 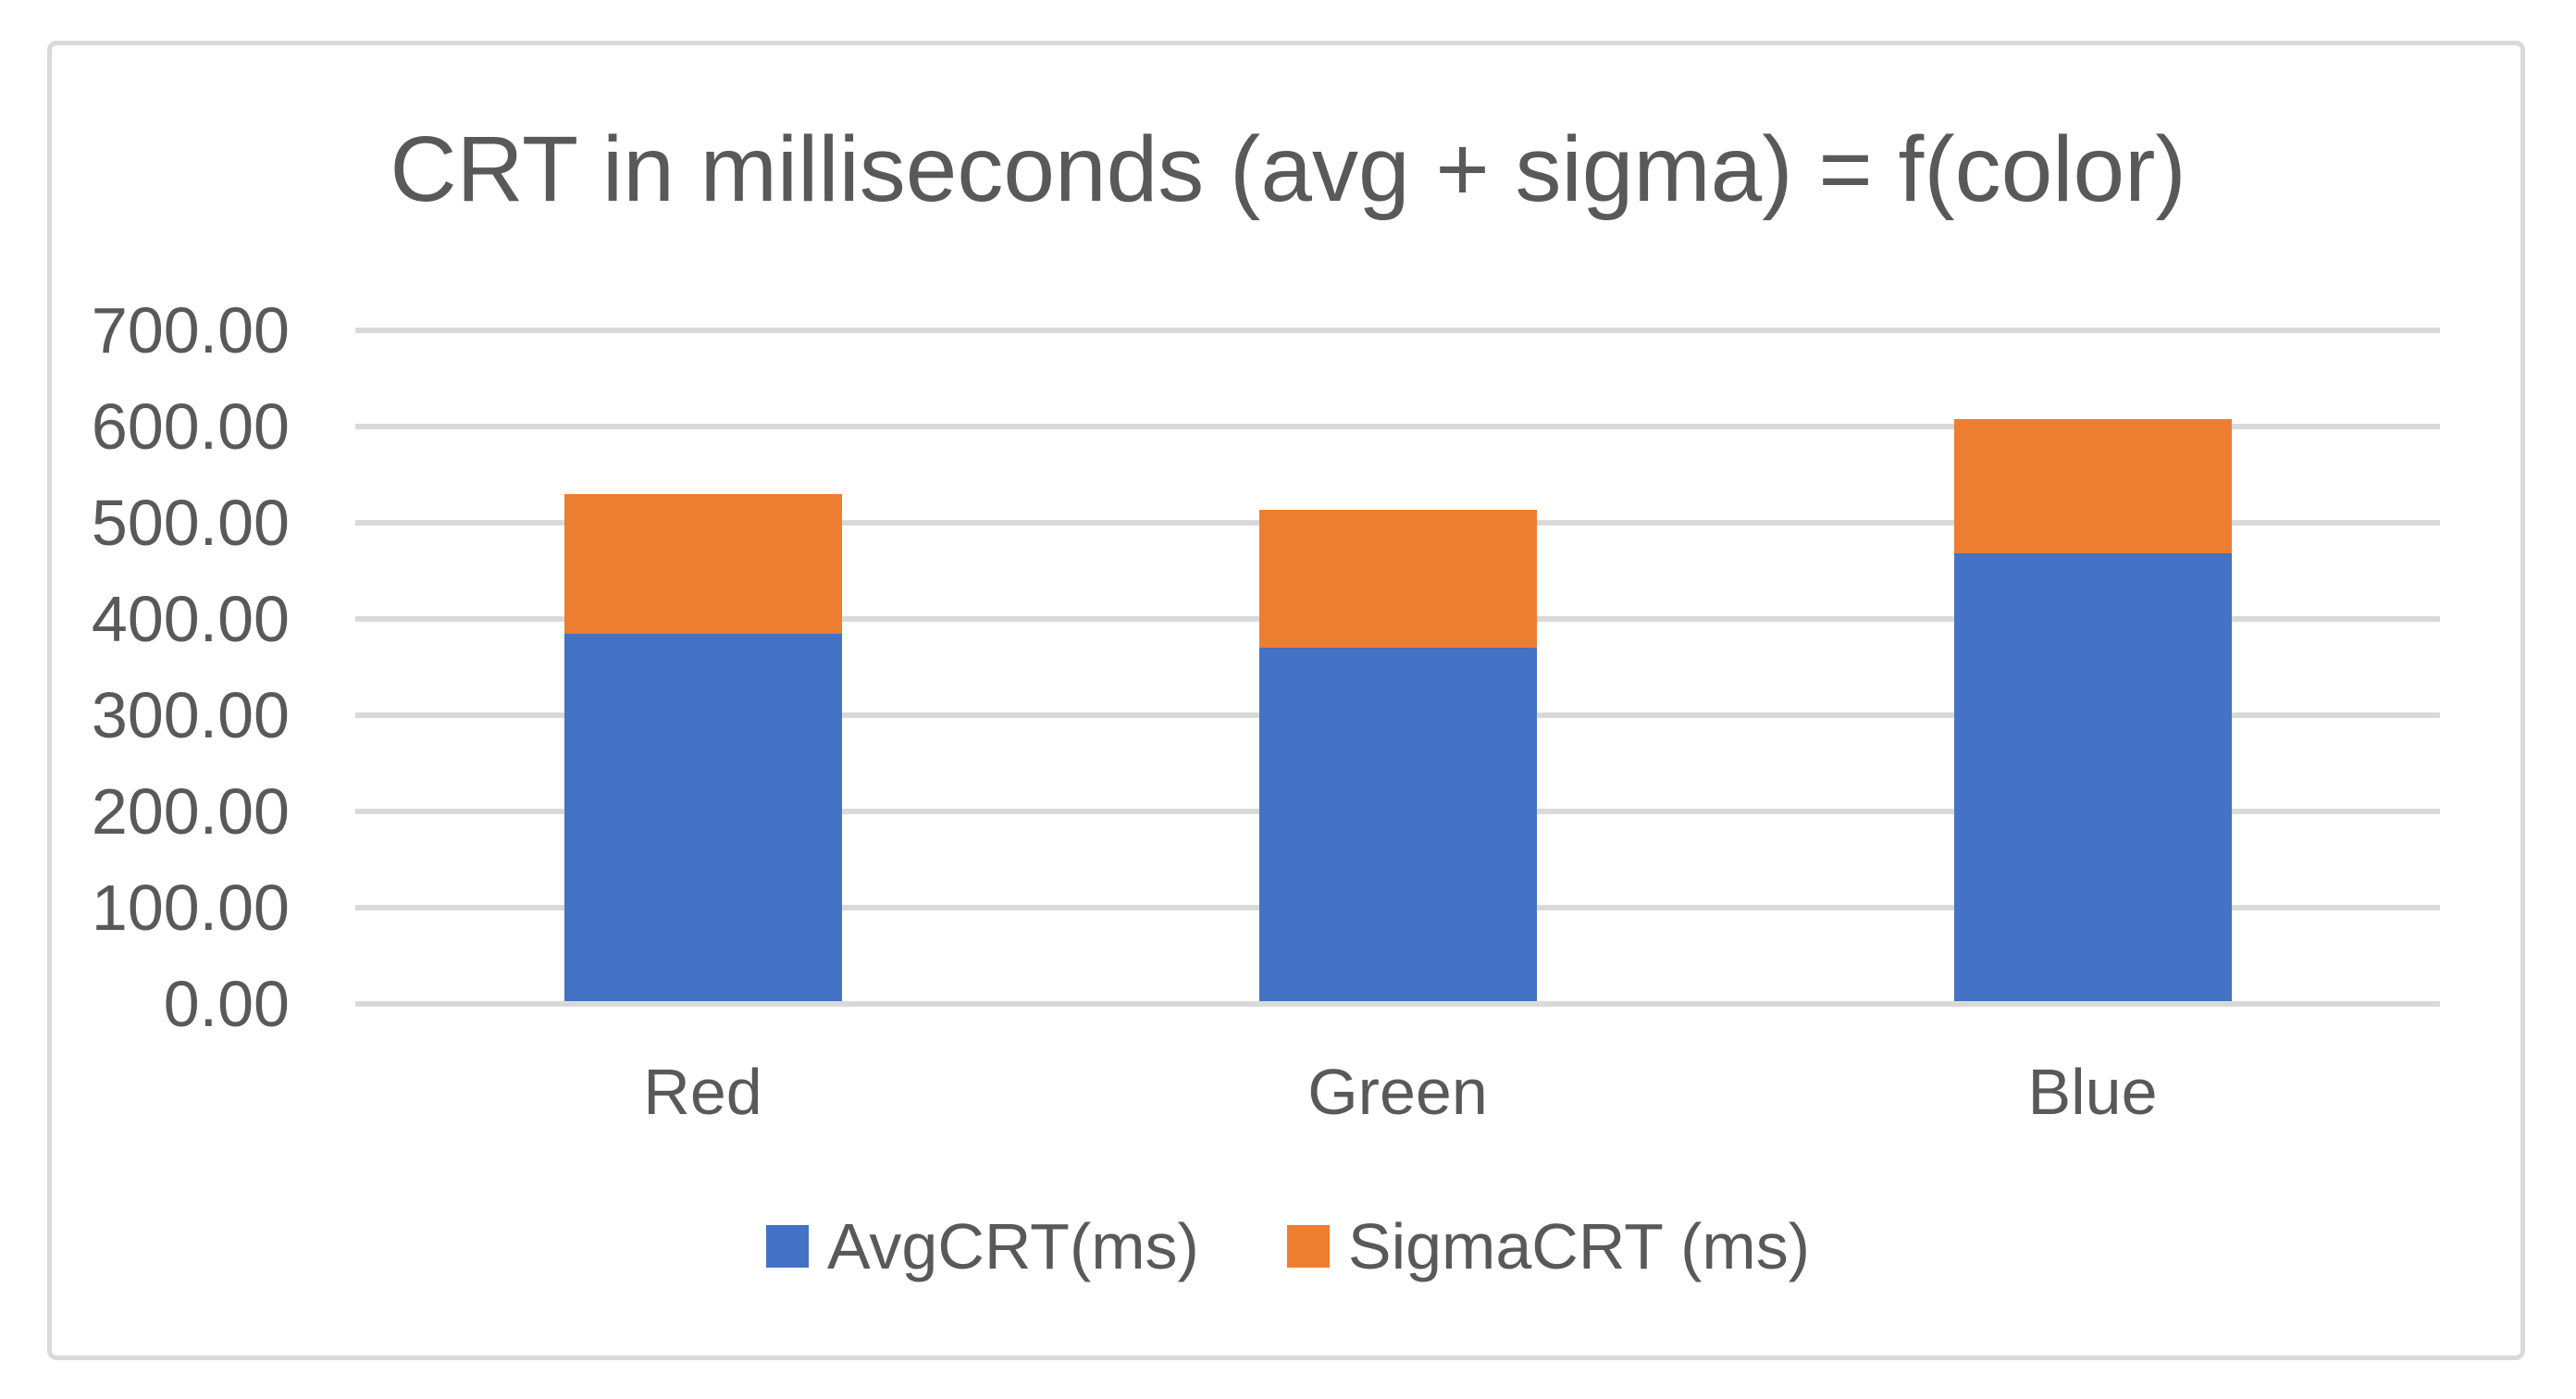 What do you see at coordinates (191, 330) in the screenshot?
I see `y-axis-tick-label-700: 700.00` at bounding box center [191, 330].